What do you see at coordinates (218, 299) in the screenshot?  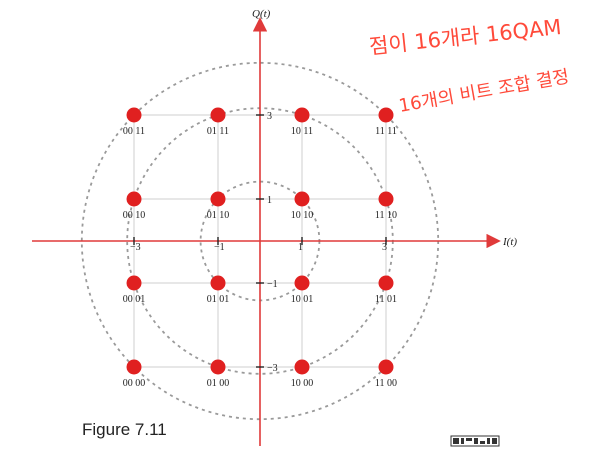 I see `bit-label: 01 01` at bounding box center [218, 299].